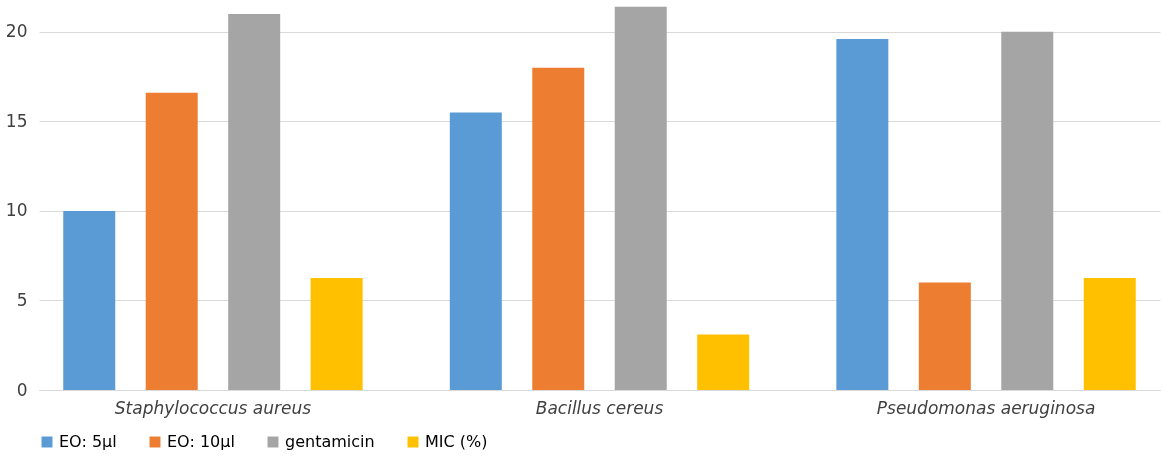  What do you see at coordinates (22, 299) in the screenshot?
I see `y-tick-label: 5` at bounding box center [22, 299].